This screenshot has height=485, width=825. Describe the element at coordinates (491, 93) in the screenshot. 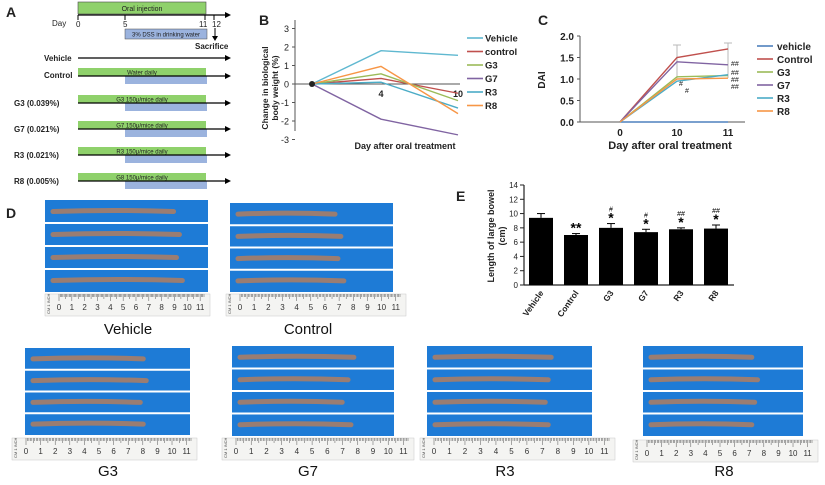

I see `b-legend-label: R3` at that location.